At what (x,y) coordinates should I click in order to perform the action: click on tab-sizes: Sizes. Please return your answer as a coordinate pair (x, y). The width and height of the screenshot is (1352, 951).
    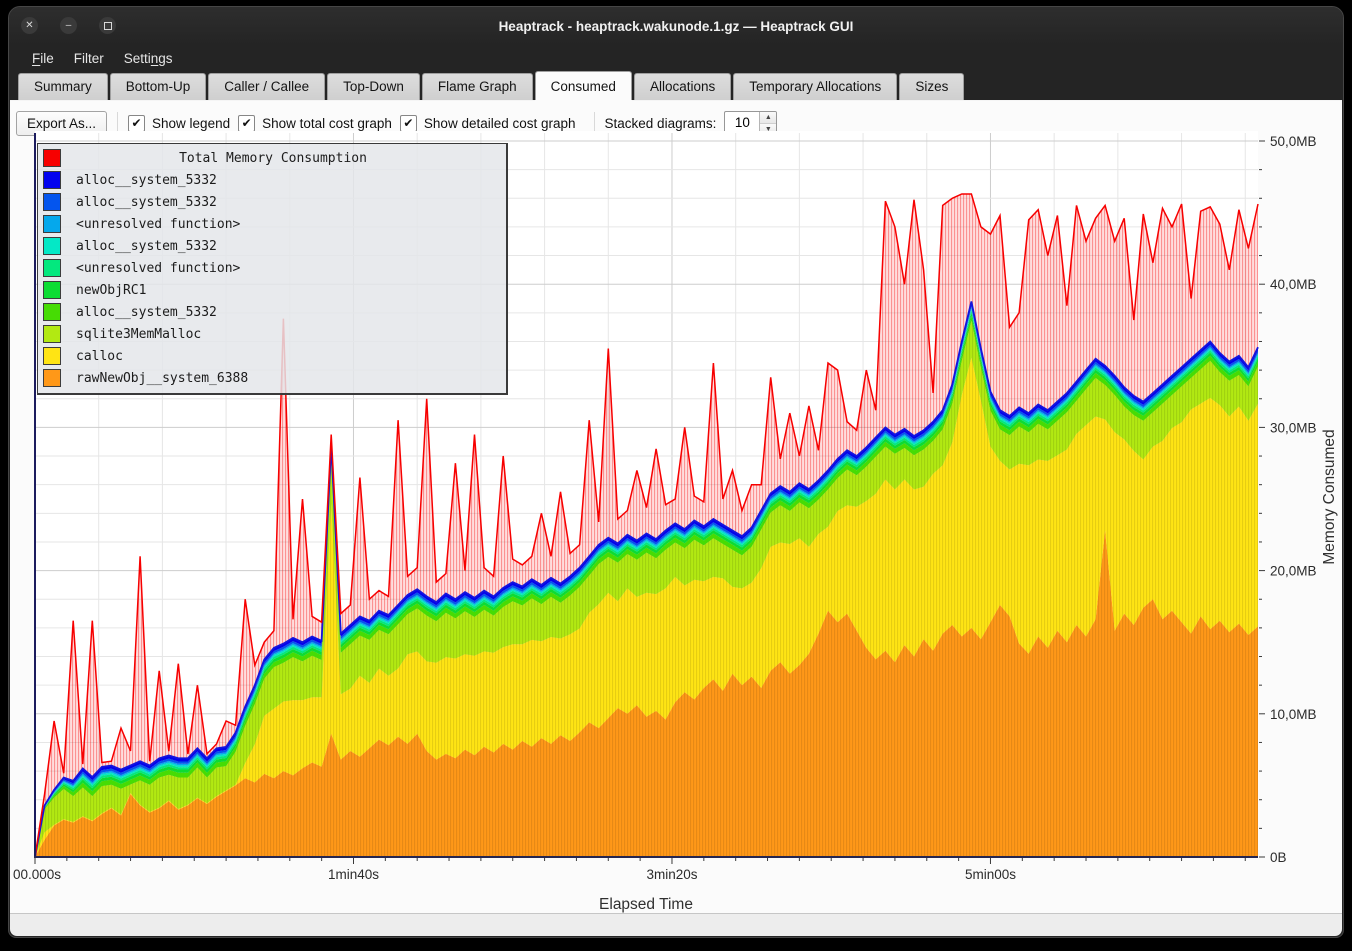
    Looking at the image, I should click on (932, 86).